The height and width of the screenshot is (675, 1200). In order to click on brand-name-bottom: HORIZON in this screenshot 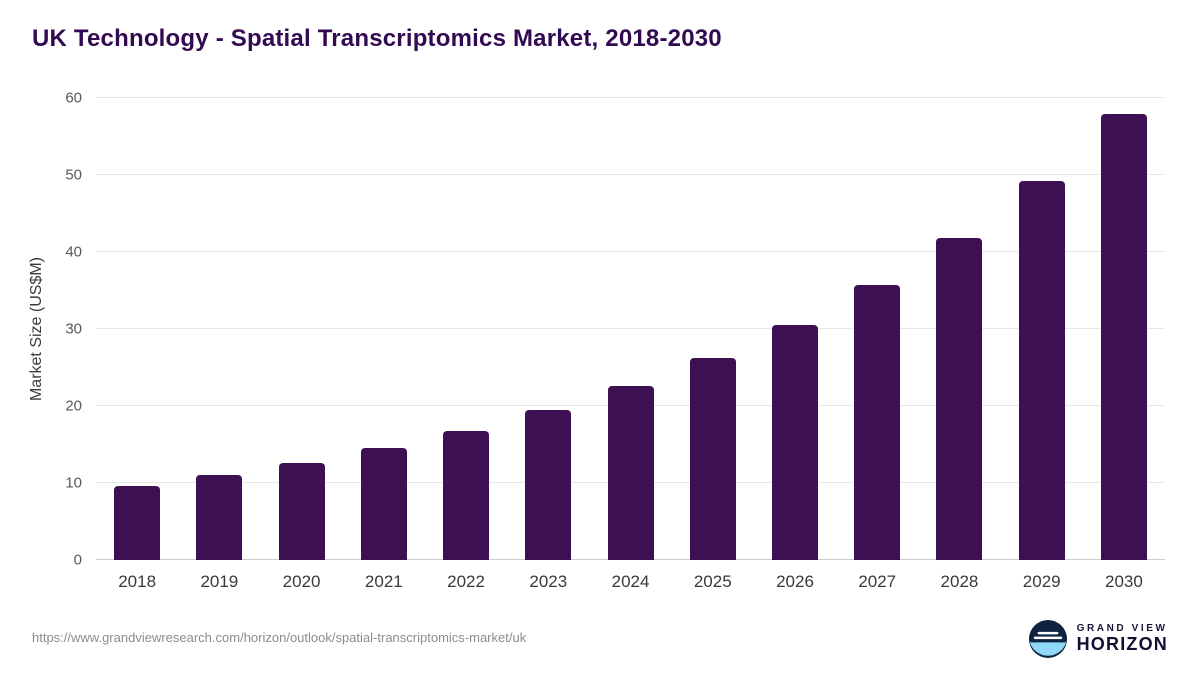, I will do `click(1122, 644)`.